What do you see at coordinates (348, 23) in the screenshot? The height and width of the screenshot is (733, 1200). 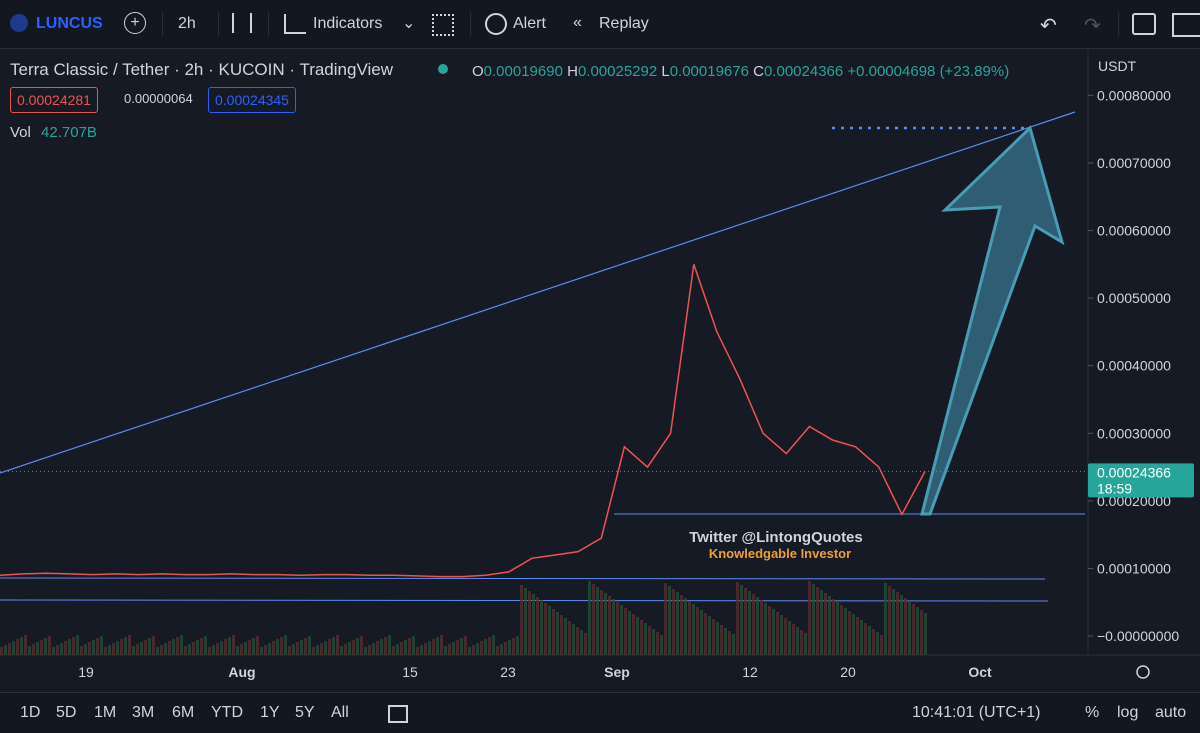 I see `indicators: Indicators` at bounding box center [348, 23].